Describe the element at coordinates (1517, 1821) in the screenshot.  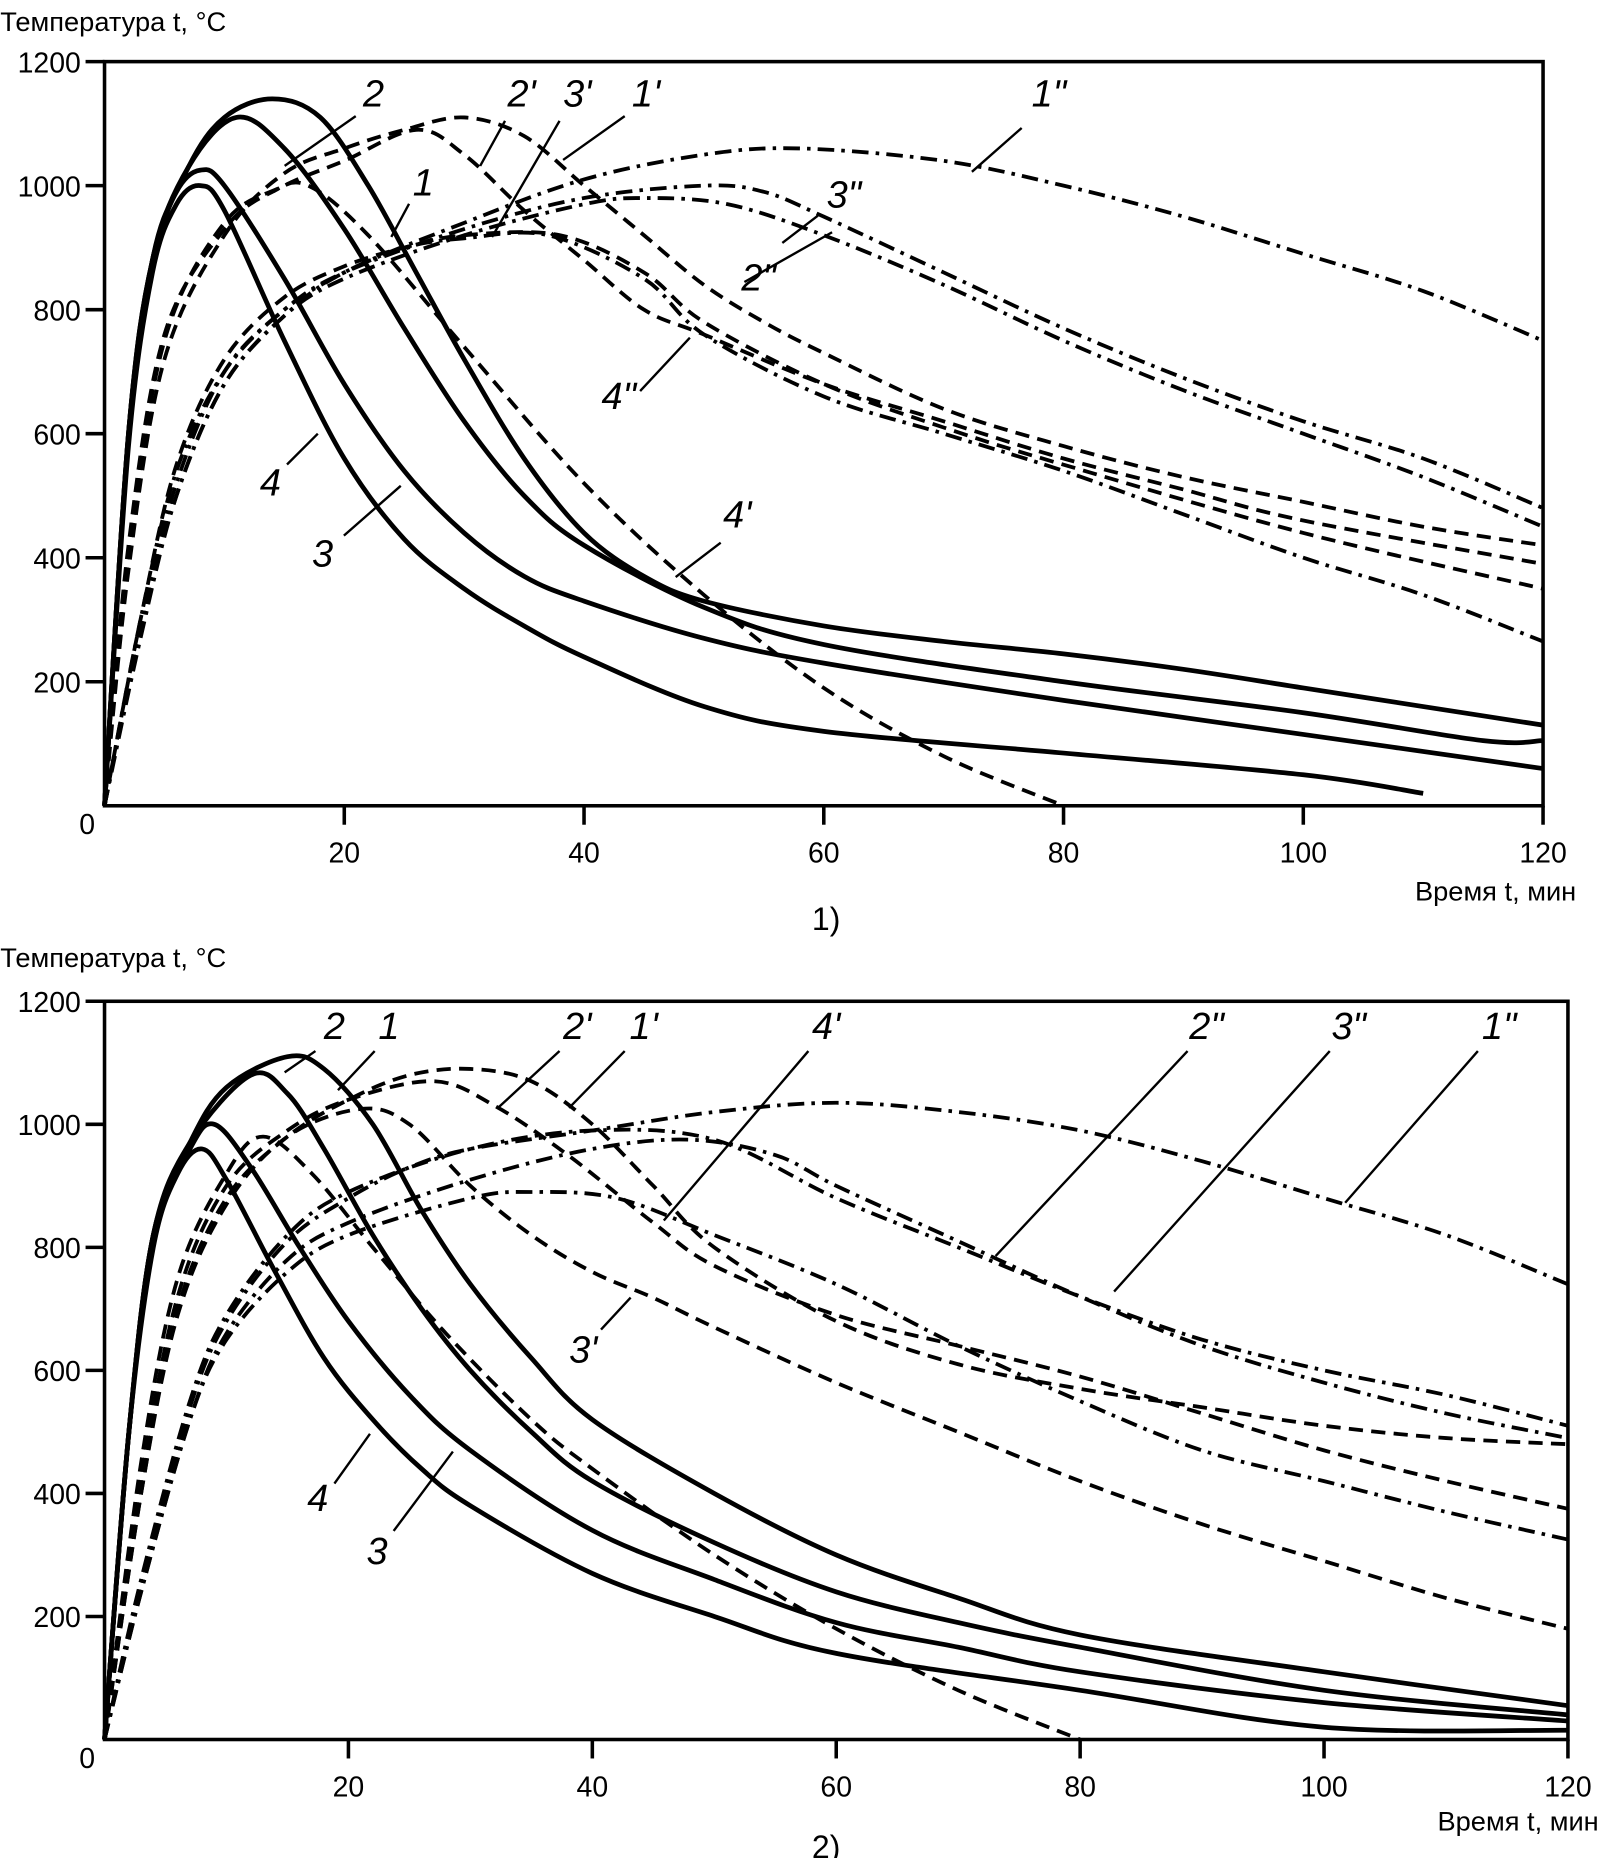
I see `x-axis-label: Время t, мин` at that location.